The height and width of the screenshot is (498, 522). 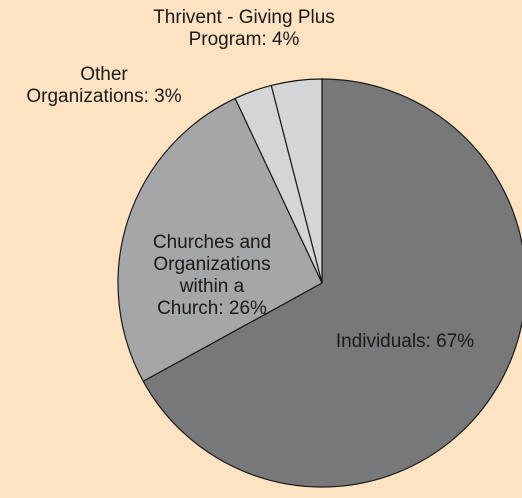 What do you see at coordinates (296, 181) in the screenshot?
I see `pie-slice-thrivent-giving-plus-program` at bounding box center [296, 181].